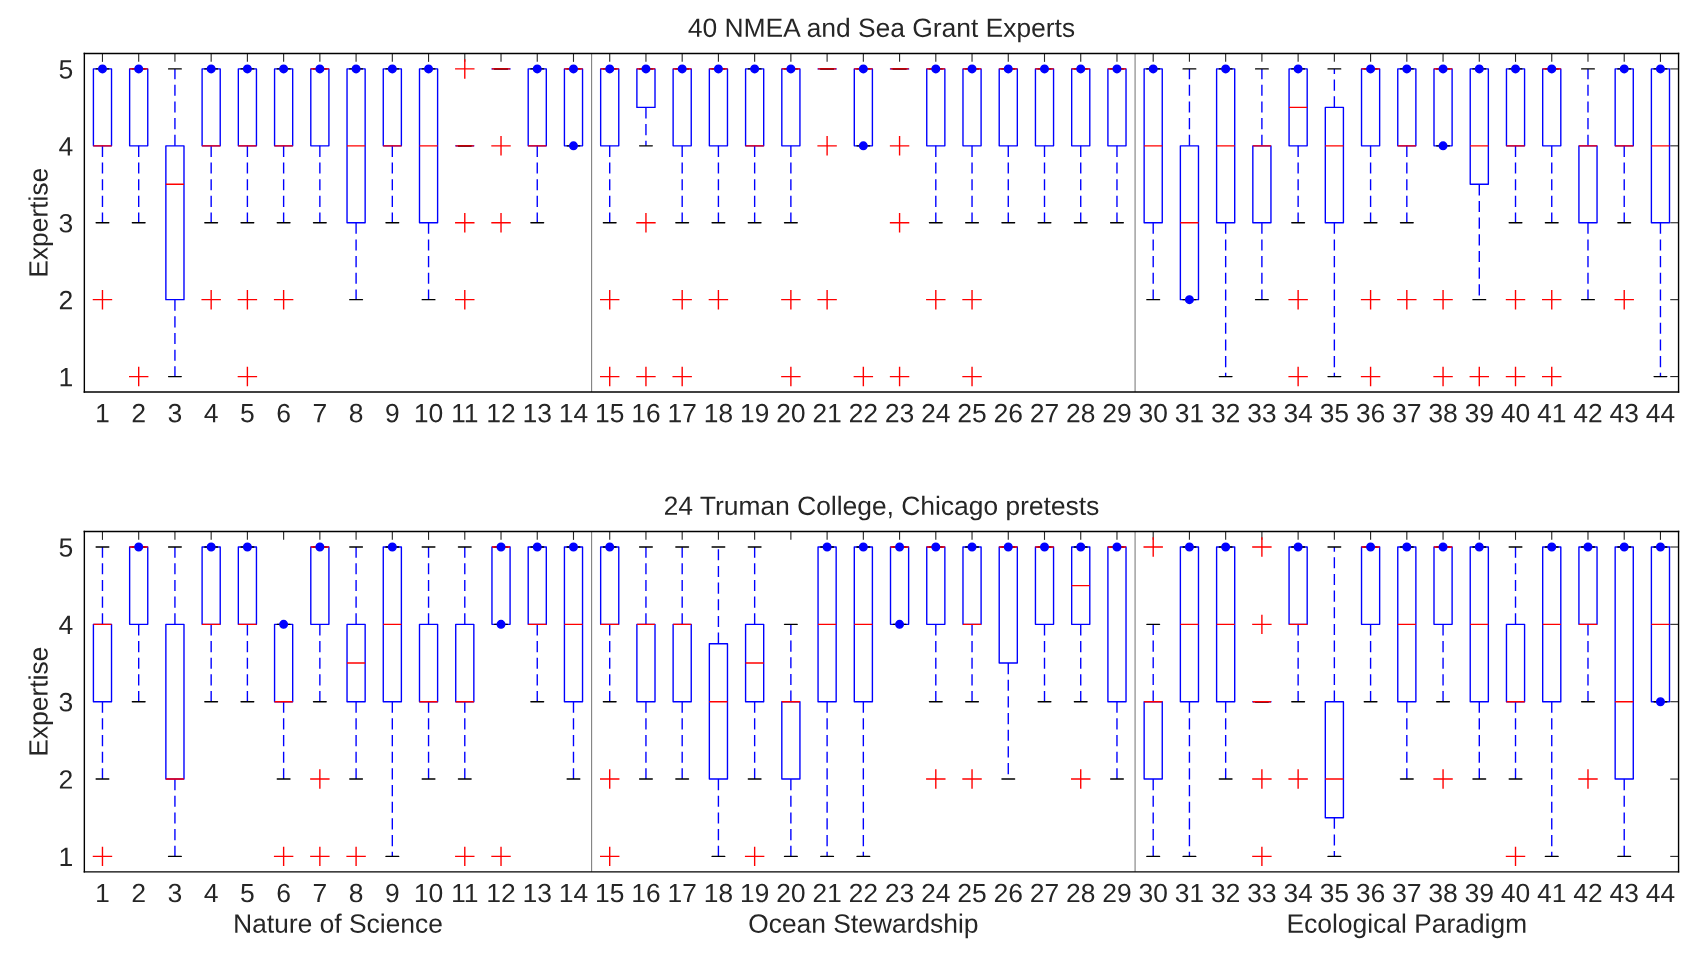 This screenshot has height=956, width=1687. Describe the element at coordinates (338, 923) in the screenshot. I see `text: Nature of Science` at that location.